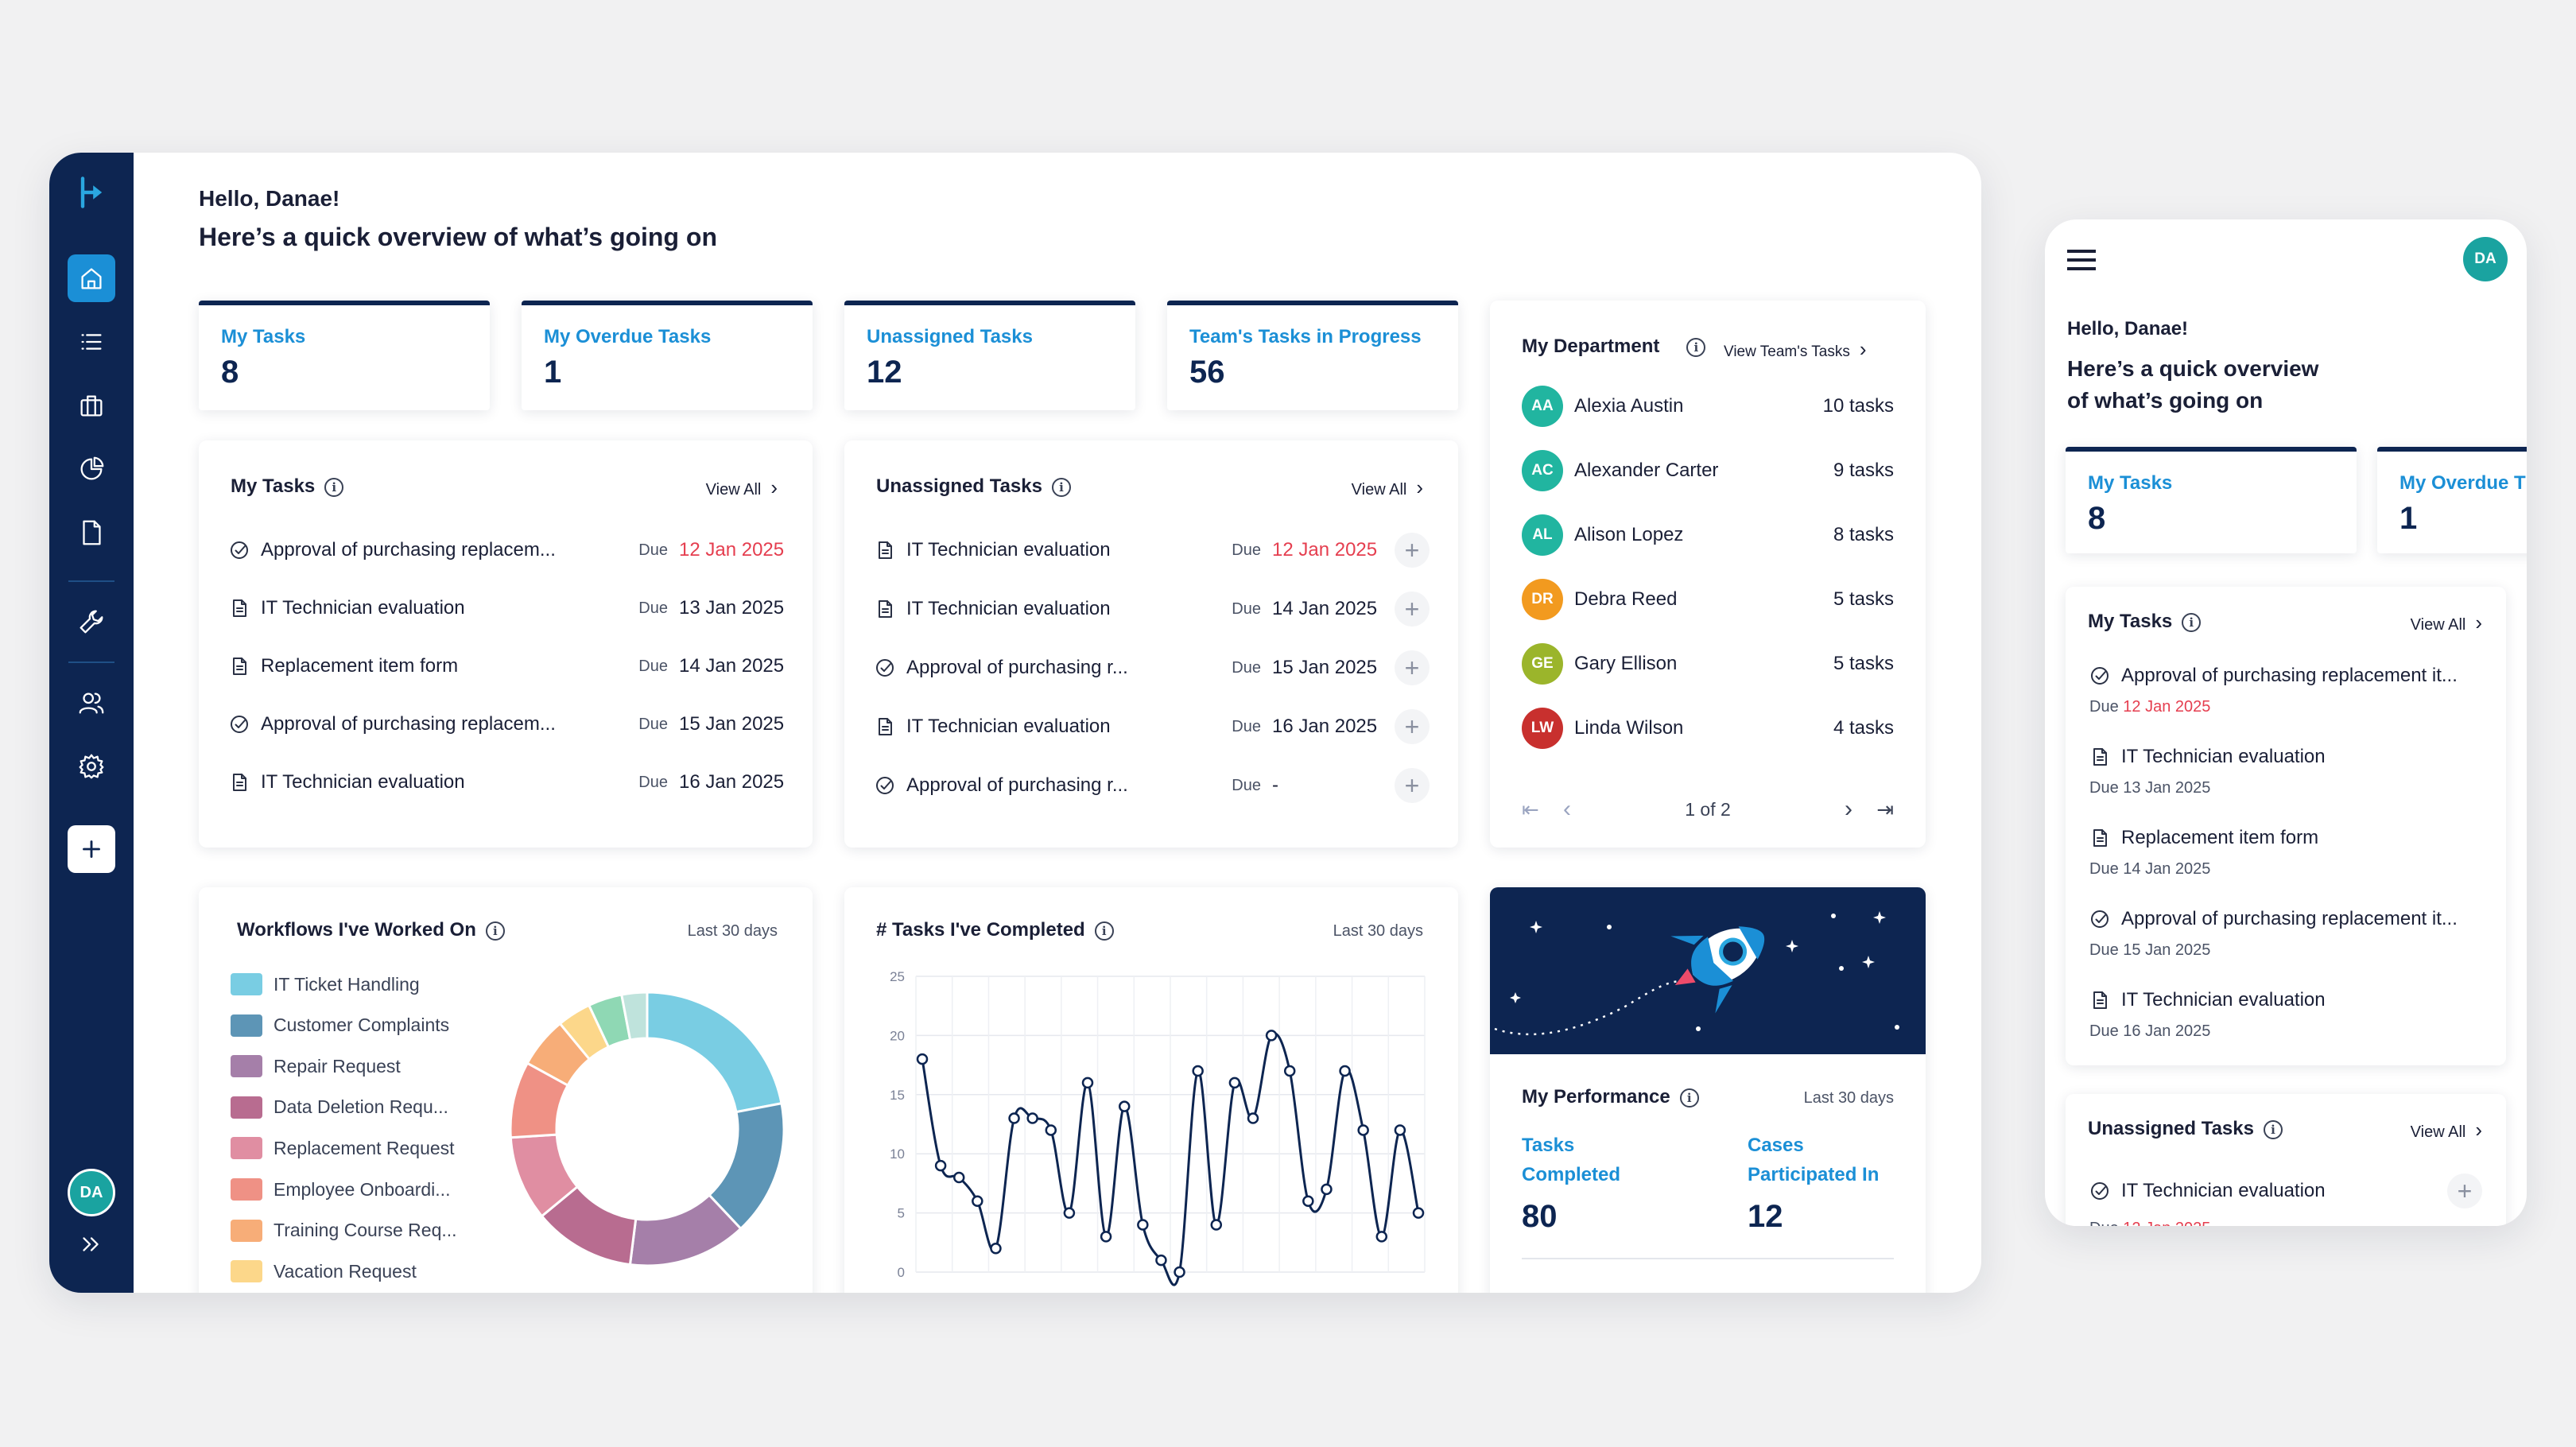 This screenshot has height=1447, width=2576. I want to click on next-page-icon: ›, so click(1848, 809).